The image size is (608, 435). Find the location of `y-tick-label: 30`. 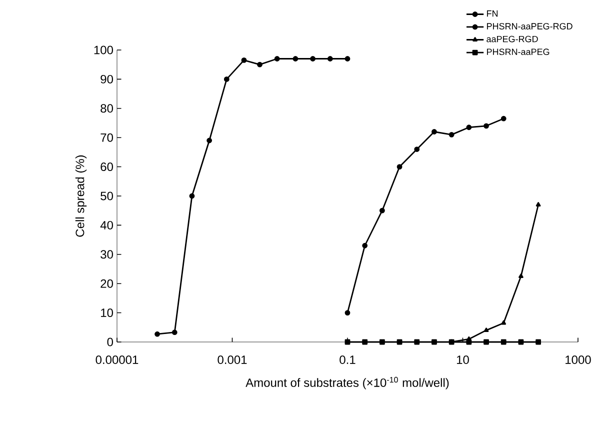

y-tick-label: 30 is located at coordinates (107, 254).